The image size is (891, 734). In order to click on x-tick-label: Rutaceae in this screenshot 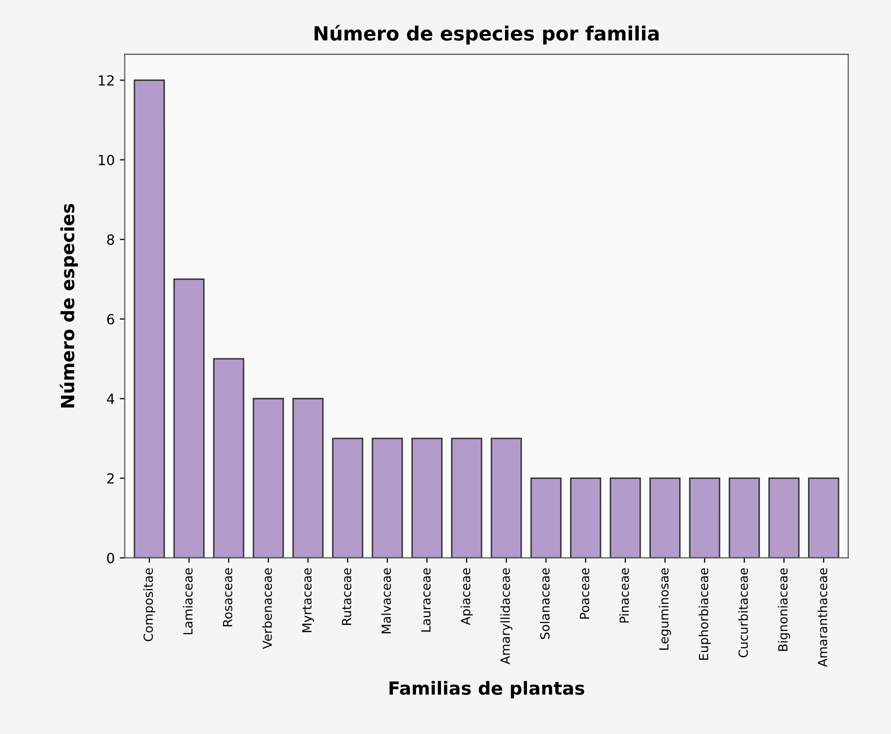, I will do `click(347, 596)`.